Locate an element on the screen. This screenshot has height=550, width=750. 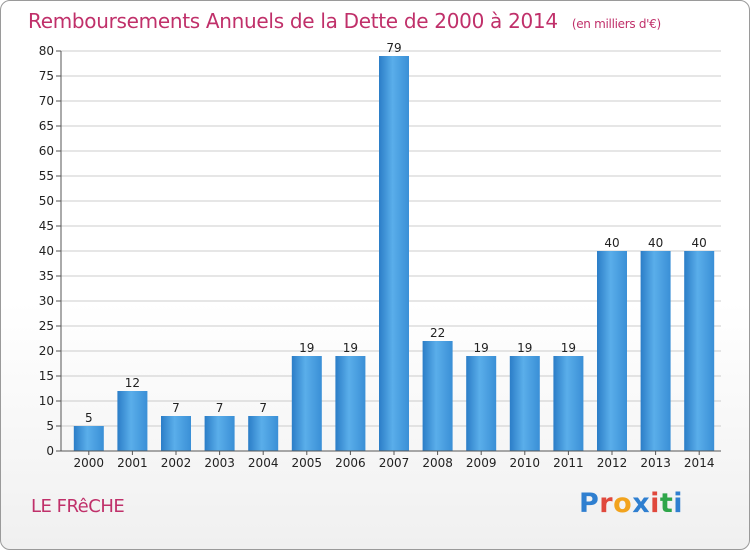
data-label-2013: 40 is located at coordinates (655, 243).